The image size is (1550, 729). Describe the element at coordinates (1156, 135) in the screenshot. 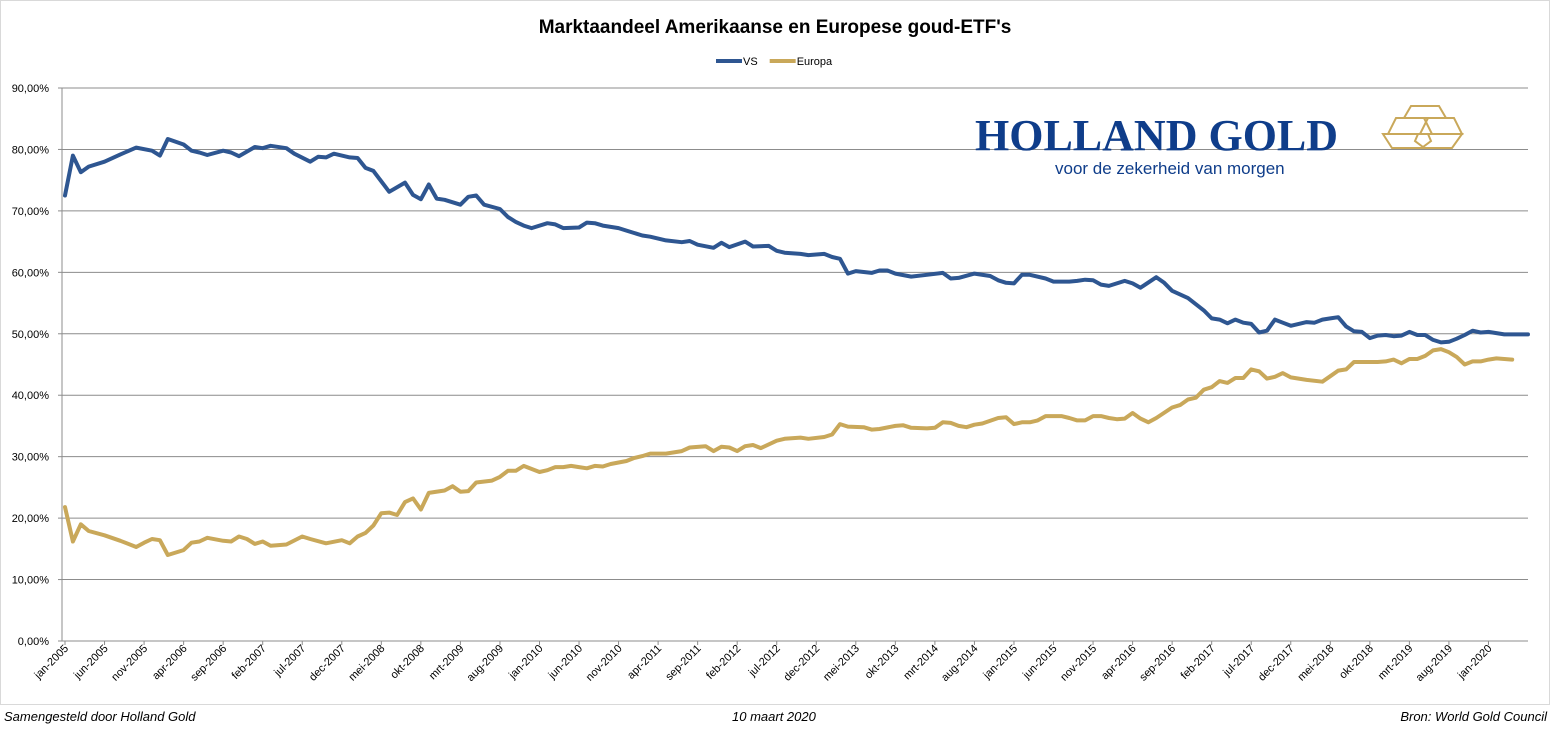

I see `logo-wordmark: HOLLAND GOLD` at that location.